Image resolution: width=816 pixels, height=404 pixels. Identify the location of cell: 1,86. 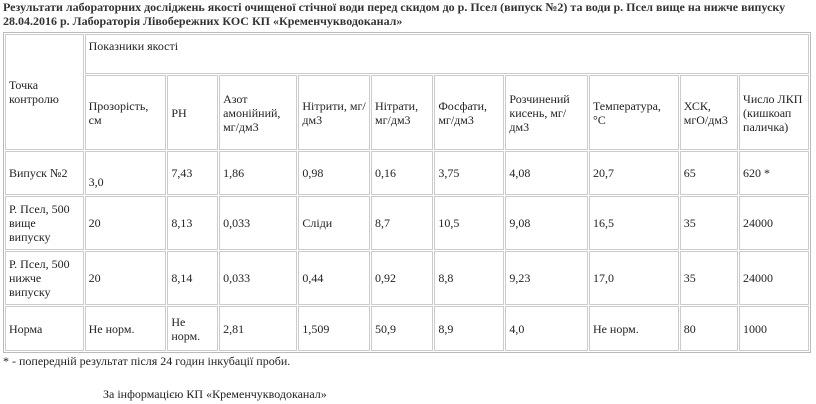
(258, 173).